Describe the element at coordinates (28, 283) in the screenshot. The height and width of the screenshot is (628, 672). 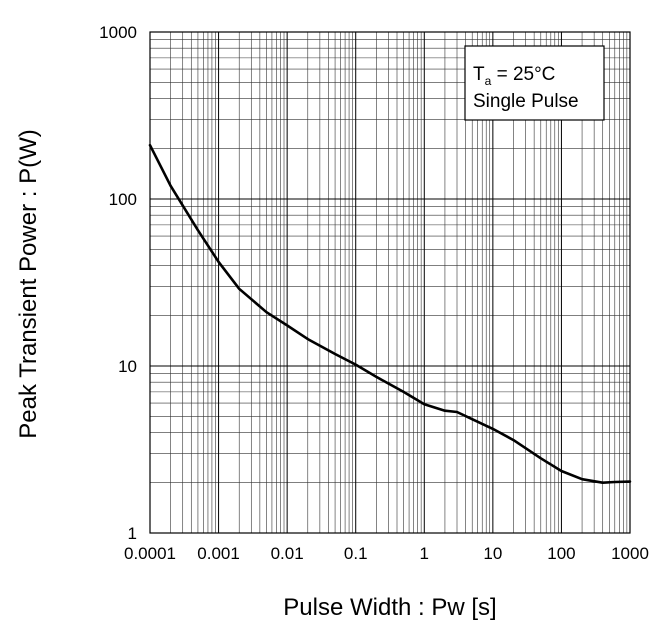
I see `y-axis-label: Peak Transient Power : P(W)` at that location.